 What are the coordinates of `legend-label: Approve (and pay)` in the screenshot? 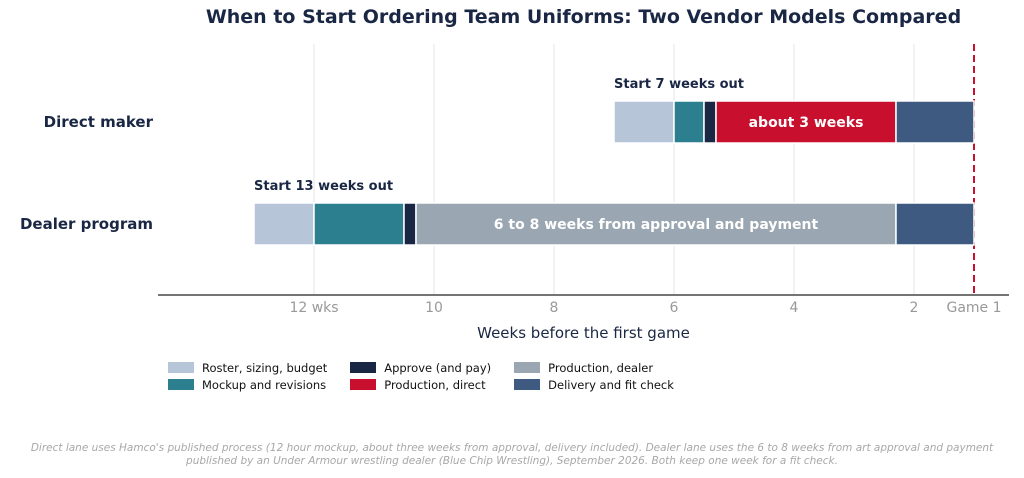 It's located at (438, 367).